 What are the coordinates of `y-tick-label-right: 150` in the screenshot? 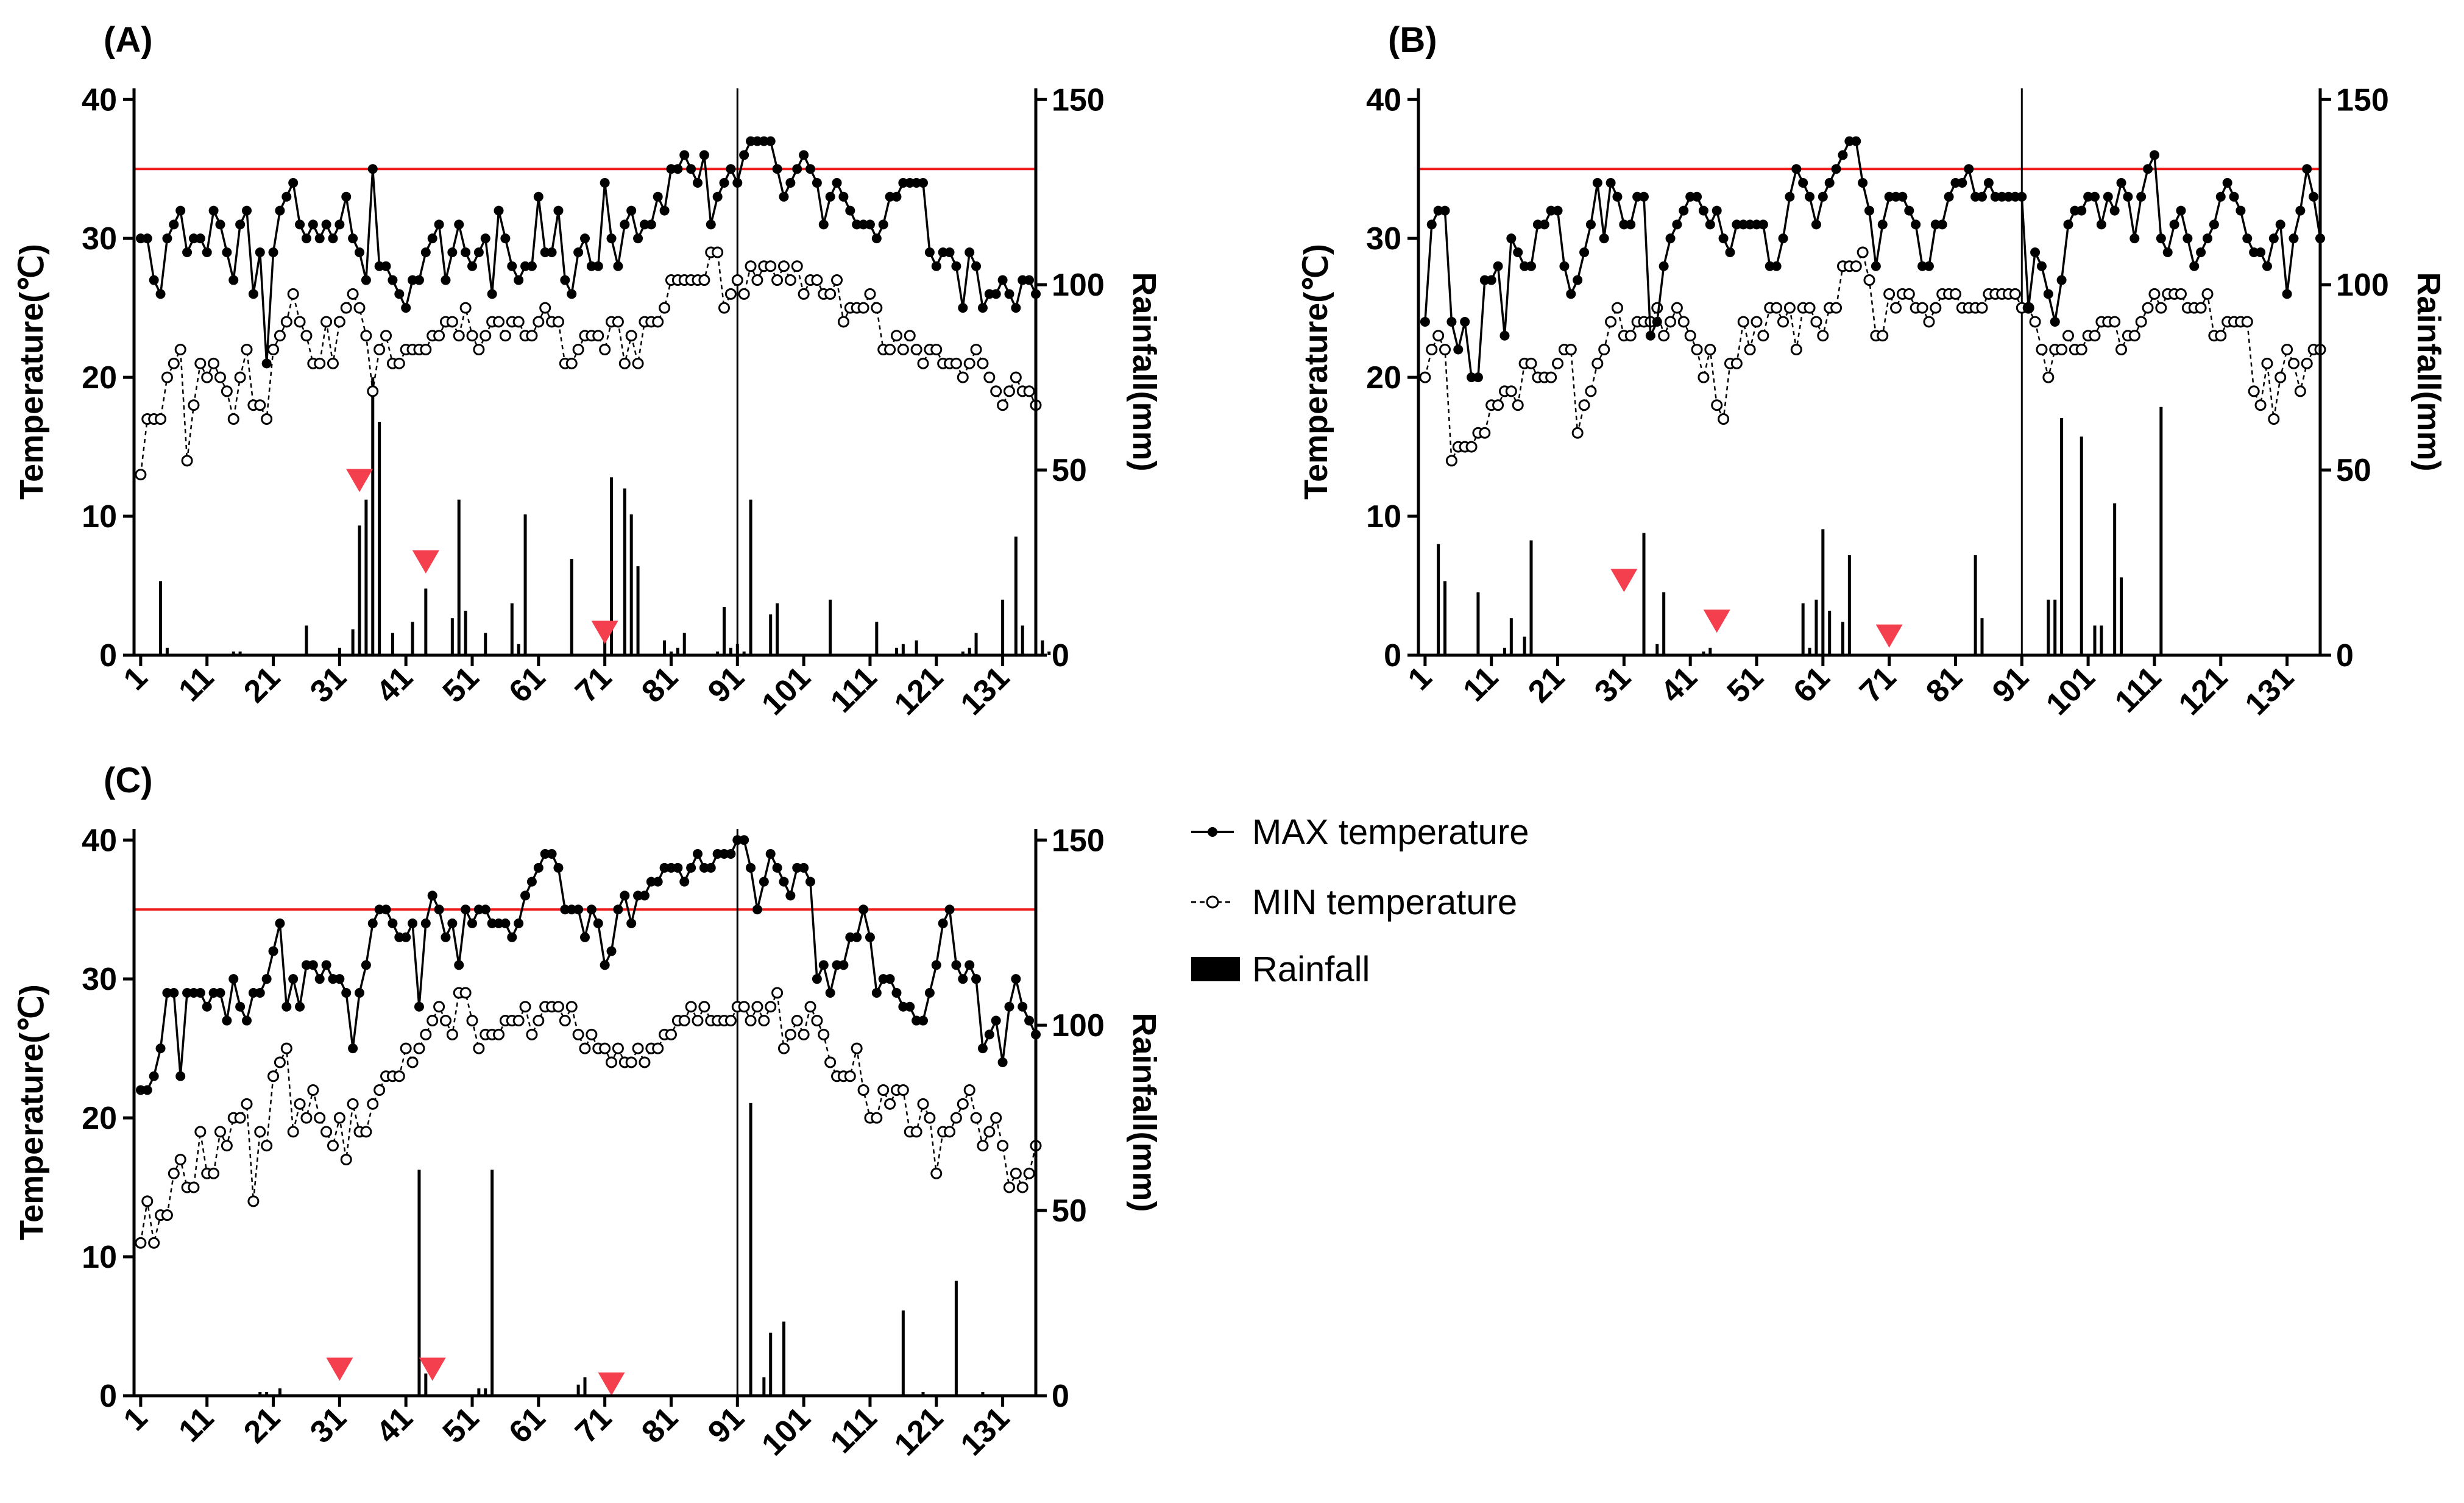 It's located at (1078, 100).